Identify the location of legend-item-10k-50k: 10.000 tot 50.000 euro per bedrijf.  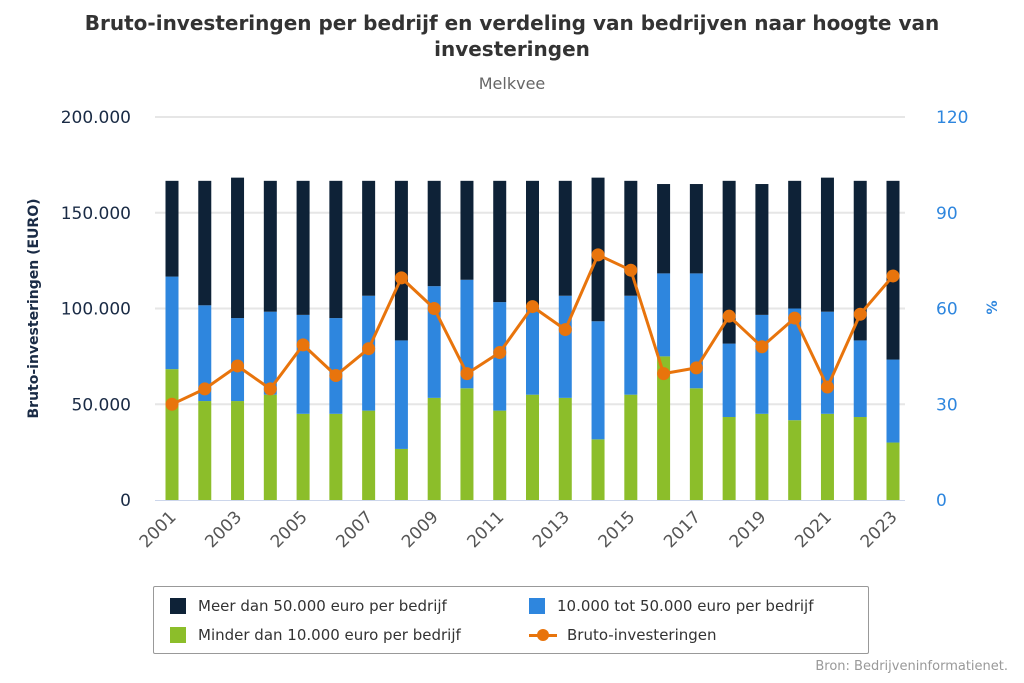
(671, 606).